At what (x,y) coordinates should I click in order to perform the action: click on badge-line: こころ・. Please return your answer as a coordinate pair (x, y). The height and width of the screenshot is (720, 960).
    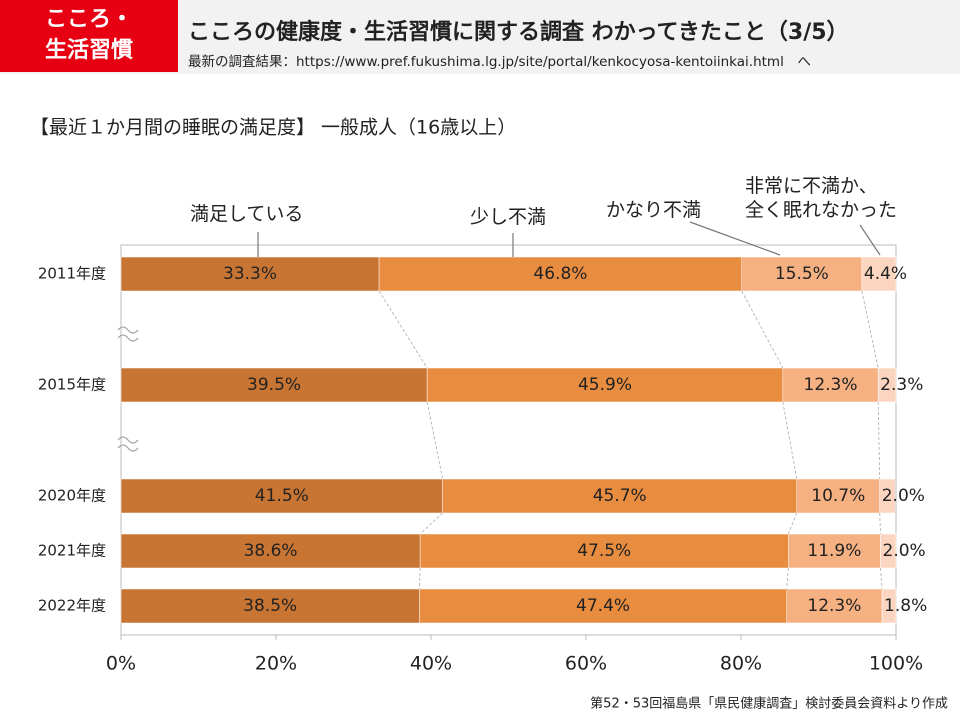
    Looking at the image, I should click on (89, 19).